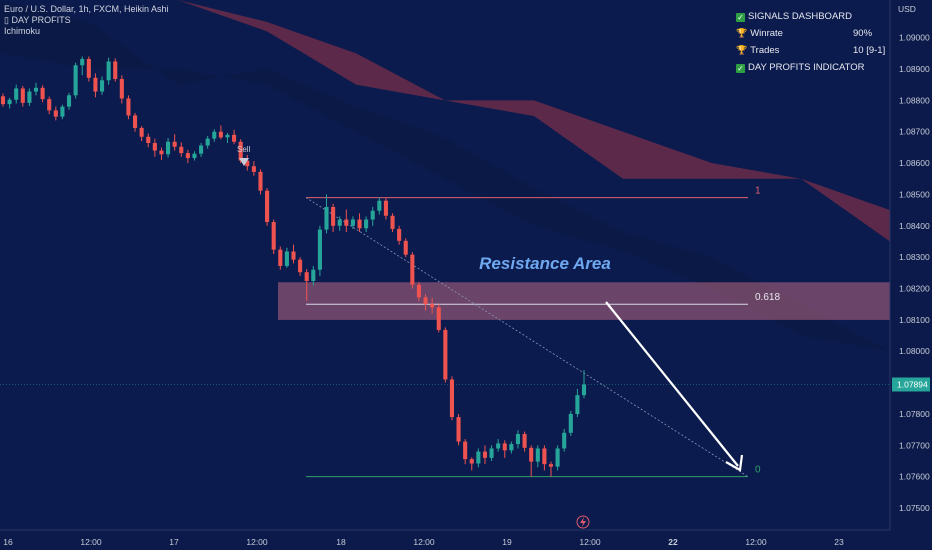 The width and height of the screenshot is (932, 550). Describe the element at coordinates (545, 263) in the screenshot. I see `resistance-label: Resistance Area` at that location.